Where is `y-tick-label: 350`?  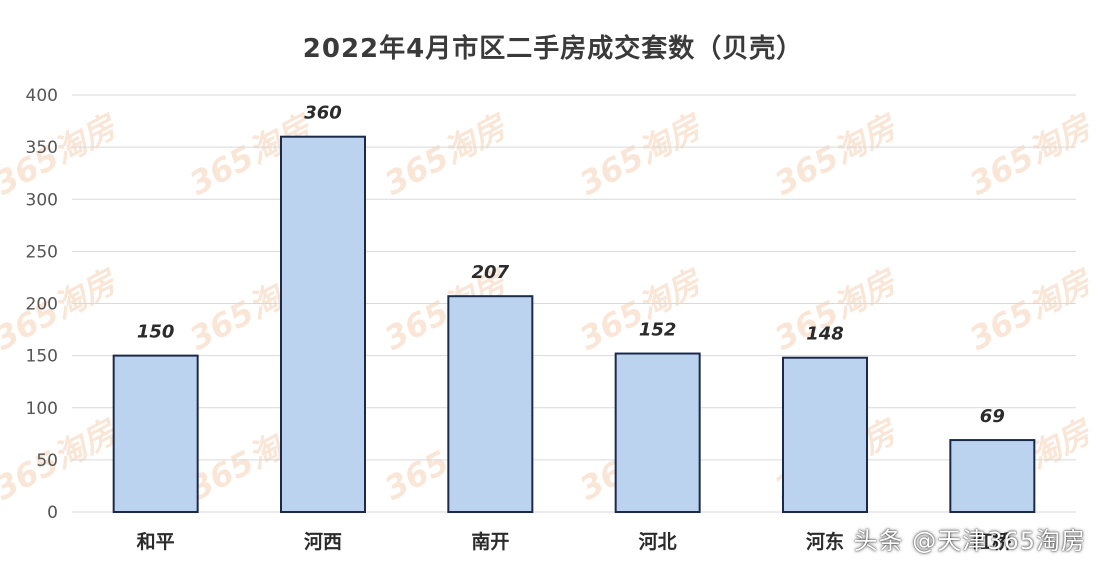 y-tick-label: 350 is located at coordinates (42, 148).